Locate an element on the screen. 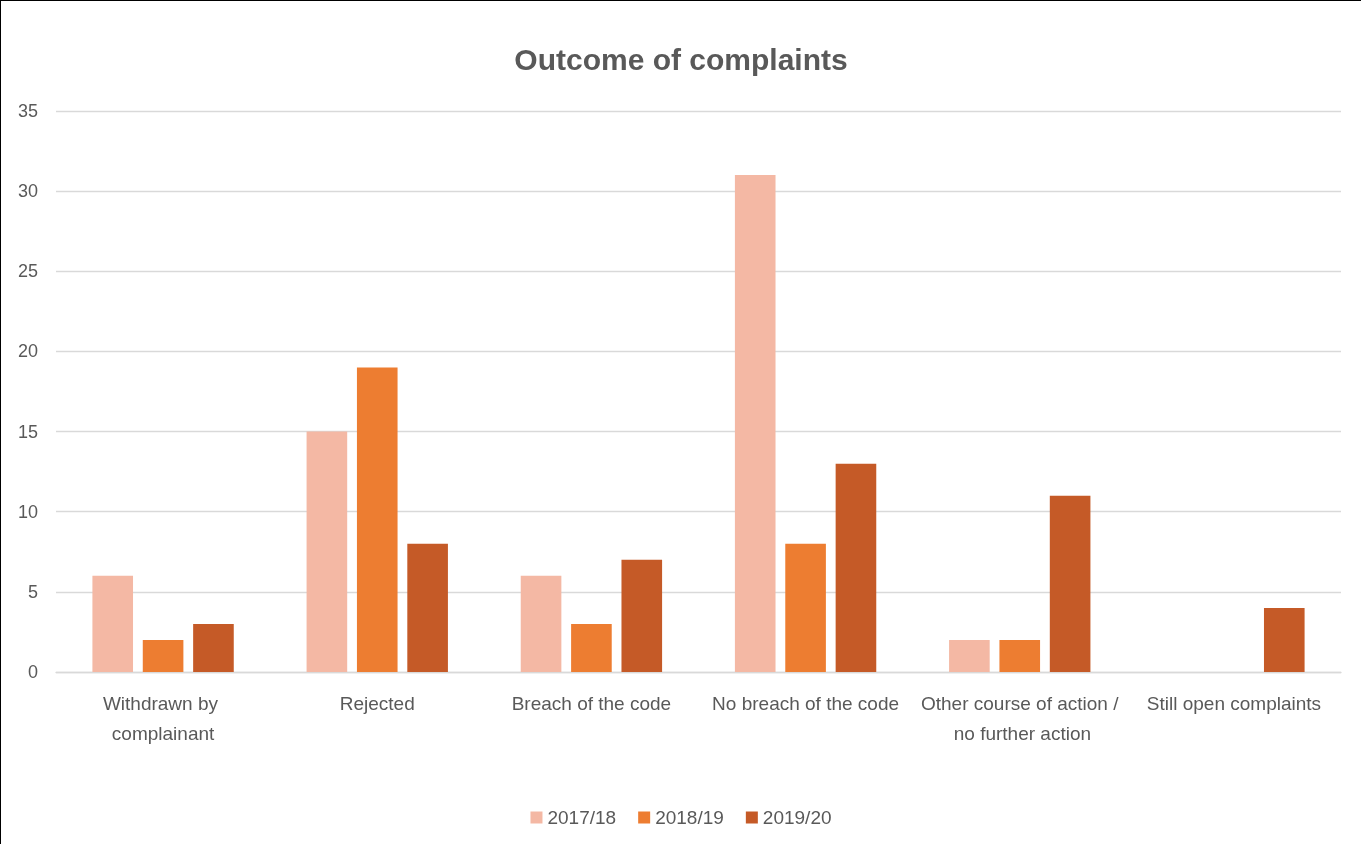 This screenshot has width=1362, height=845. x-tick-label: Still open complaints is located at coordinates (1234, 703).